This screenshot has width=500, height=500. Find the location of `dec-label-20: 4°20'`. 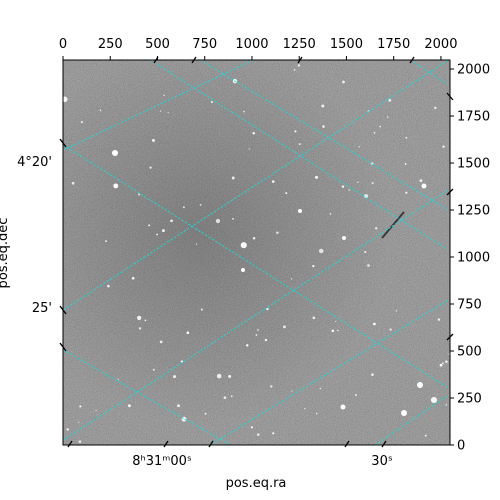

dec-label-20: 4°20' is located at coordinates (34, 162).